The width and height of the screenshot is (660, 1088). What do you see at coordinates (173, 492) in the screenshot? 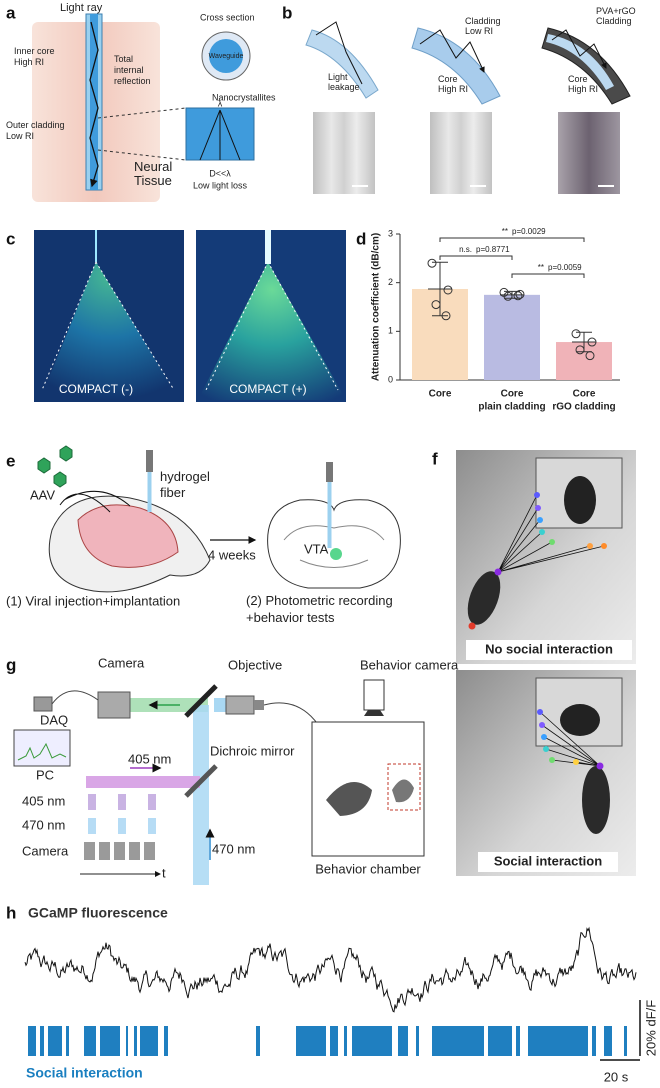
I see `label: fiber` at bounding box center [173, 492].